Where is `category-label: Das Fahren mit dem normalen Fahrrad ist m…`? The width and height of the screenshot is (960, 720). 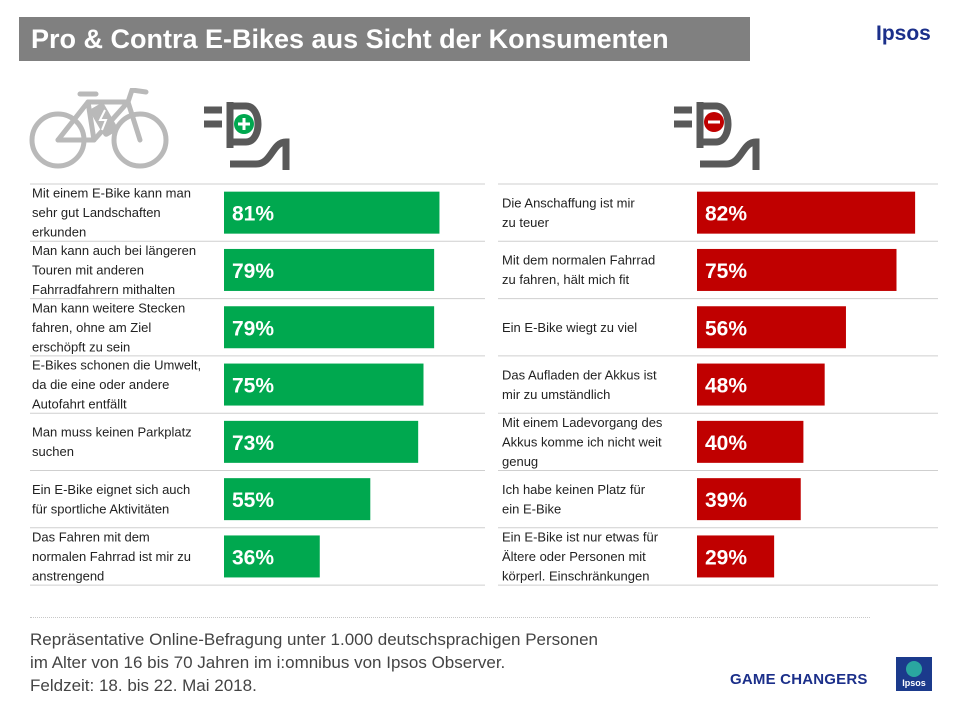
category-label: Das Fahren mit dem normalen Fahrrad ist m… is located at coordinates (111, 556).